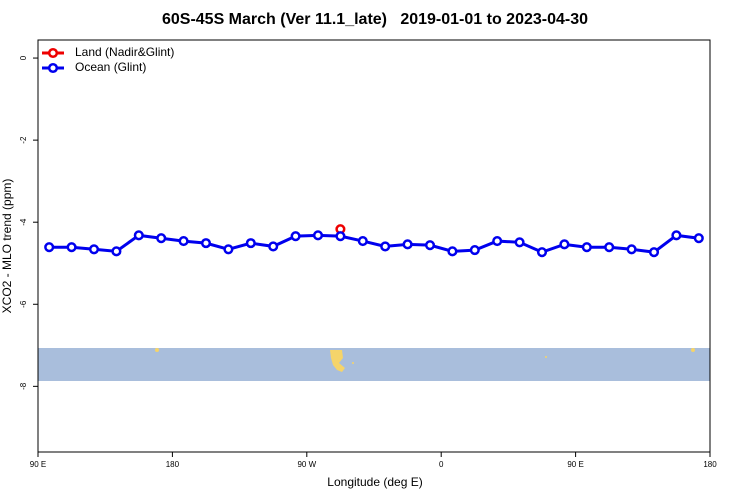  I want to click on y-axis-label: XCO2 - MLO trend (ppm), so click(7, 246).